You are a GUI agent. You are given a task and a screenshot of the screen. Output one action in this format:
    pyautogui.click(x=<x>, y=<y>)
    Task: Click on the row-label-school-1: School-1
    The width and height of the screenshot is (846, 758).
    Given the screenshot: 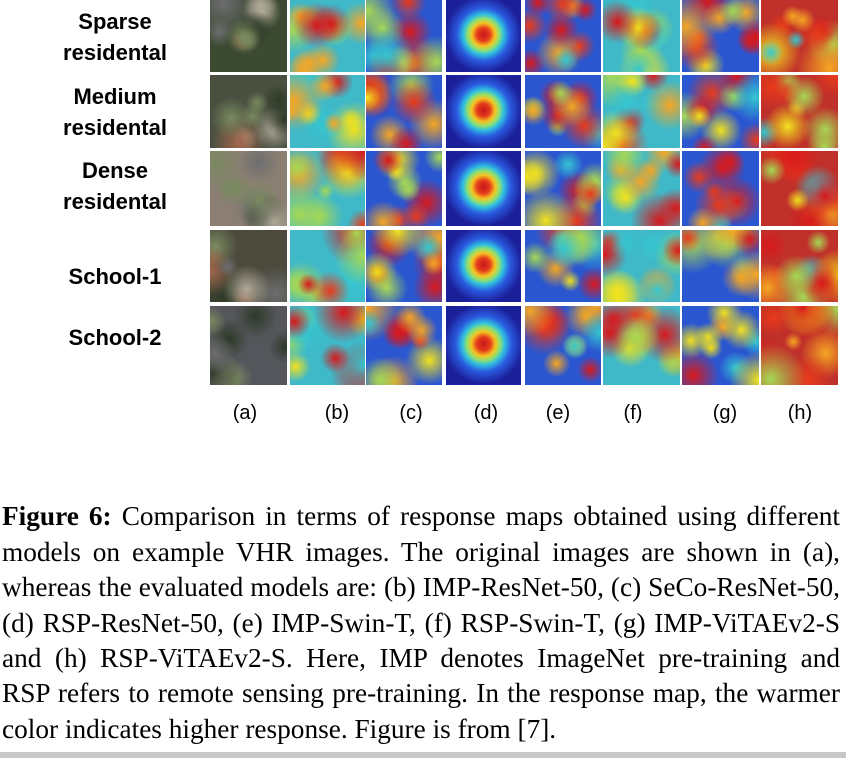 What is the action you would take?
    pyautogui.click(x=115, y=276)
    